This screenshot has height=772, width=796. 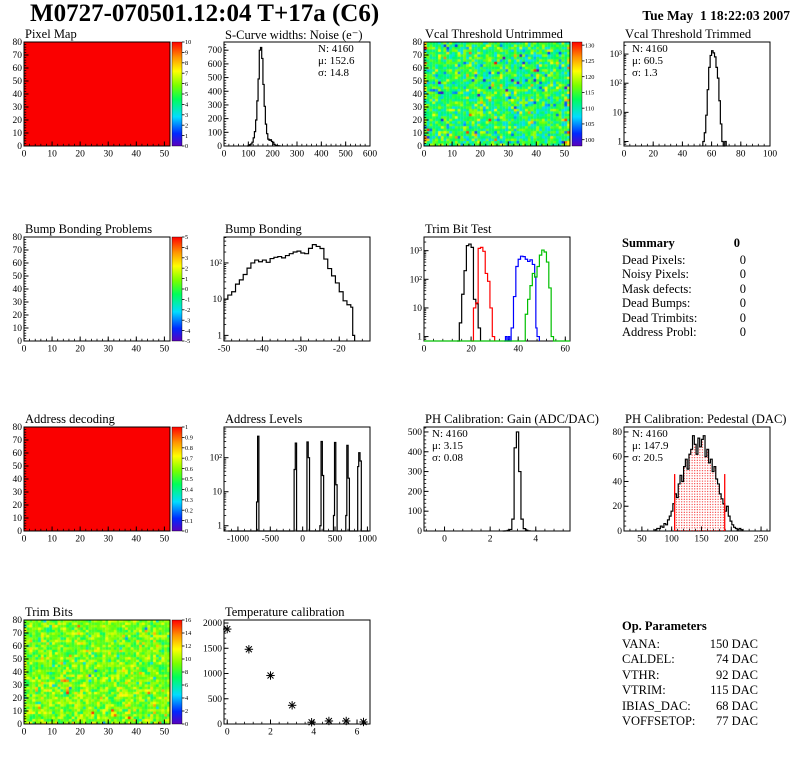 I want to click on svg-text: 14, so click(x=188, y=633).